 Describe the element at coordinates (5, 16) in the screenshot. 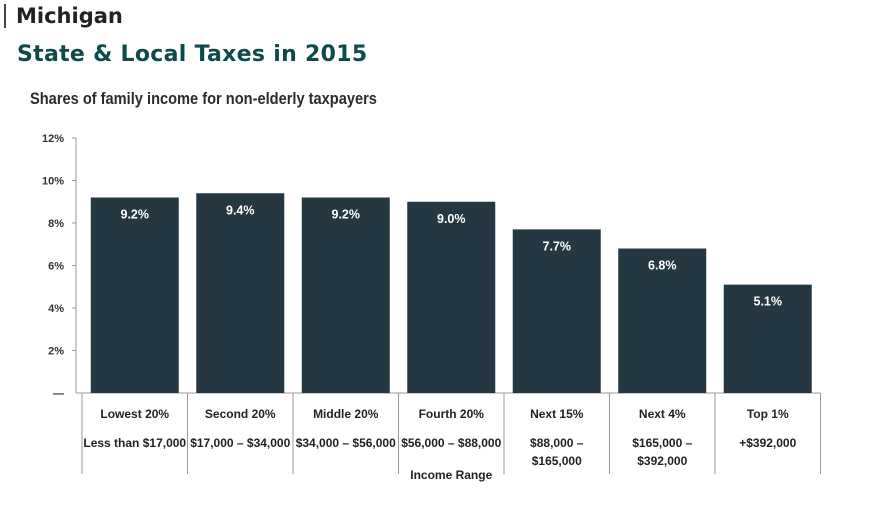

I see `header-divider` at that location.